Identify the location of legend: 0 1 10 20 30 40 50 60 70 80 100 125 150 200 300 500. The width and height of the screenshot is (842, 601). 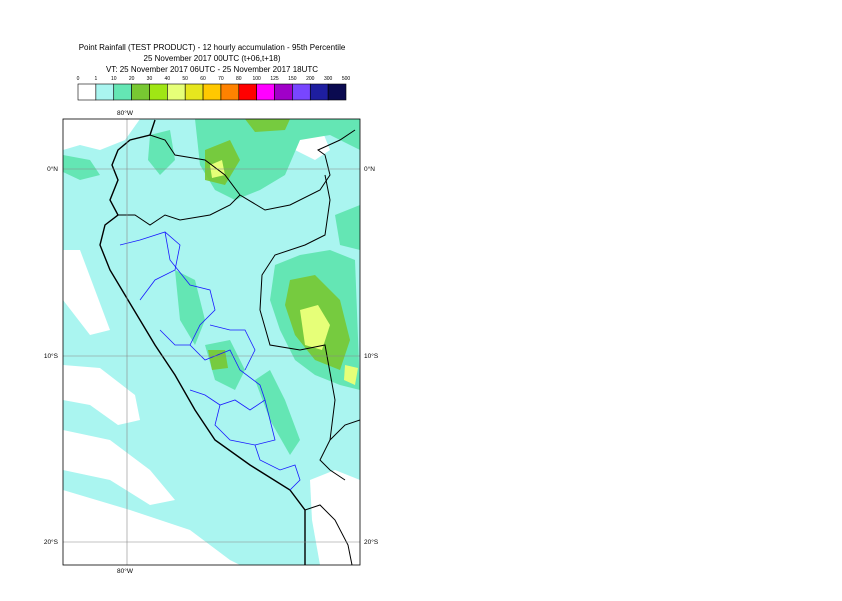
(214, 88).